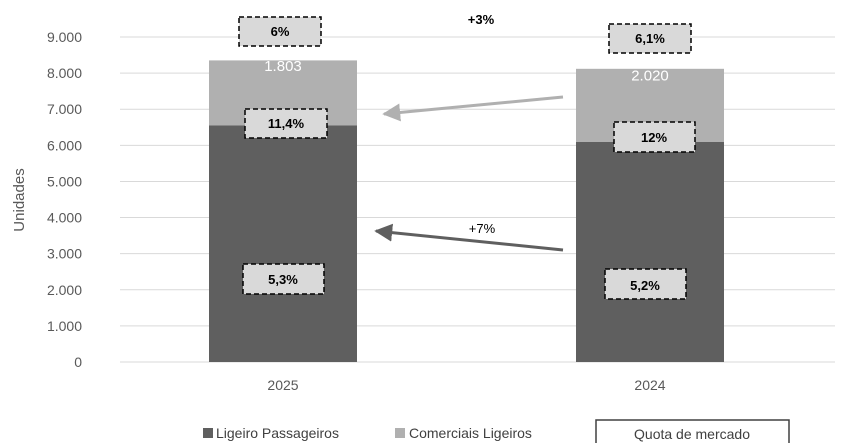 The image size is (854, 443). Describe the element at coordinates (64, 145) in the screenshot. I see `y-tick-label: 6.000` at that location.